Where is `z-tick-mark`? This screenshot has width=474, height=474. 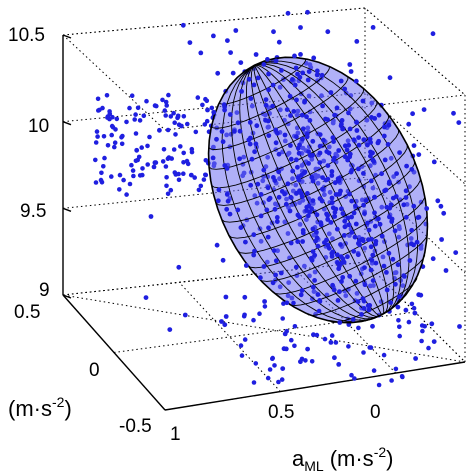
z-tick-mark is located at coordinates (67, 209).